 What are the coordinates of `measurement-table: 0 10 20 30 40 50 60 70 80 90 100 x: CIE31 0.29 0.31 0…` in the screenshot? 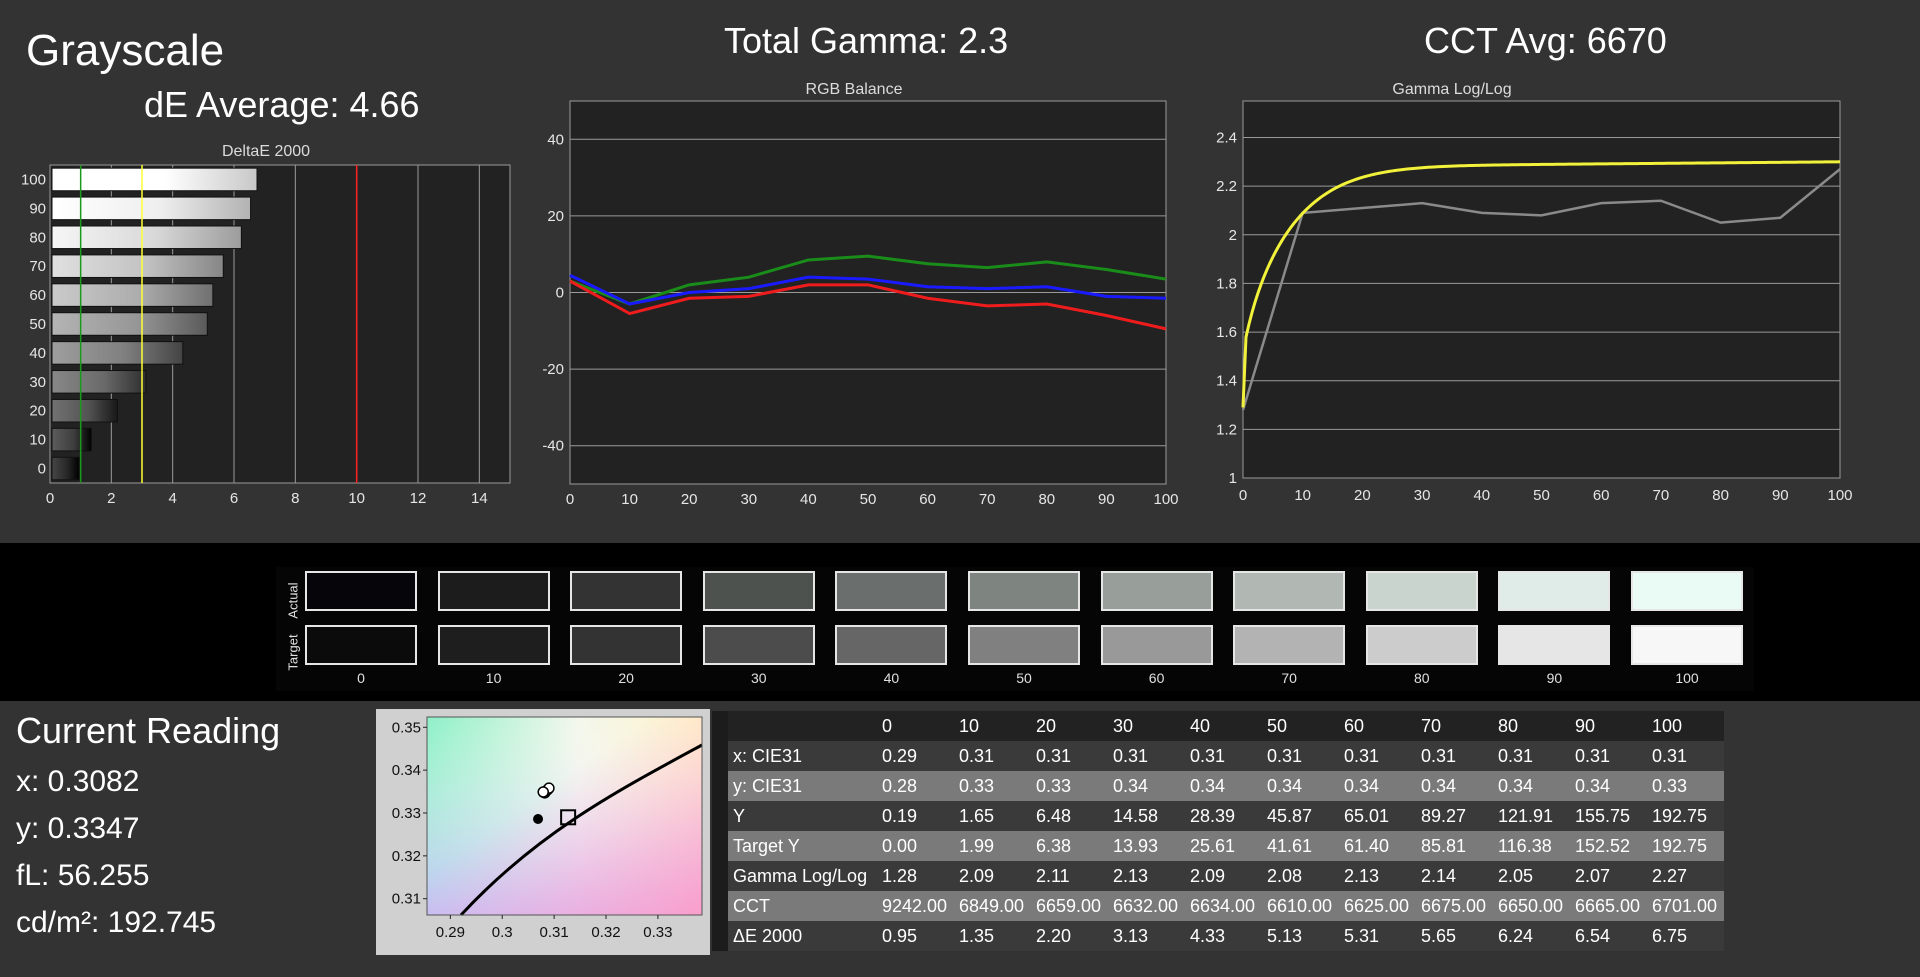 It's located at (1226, 831).